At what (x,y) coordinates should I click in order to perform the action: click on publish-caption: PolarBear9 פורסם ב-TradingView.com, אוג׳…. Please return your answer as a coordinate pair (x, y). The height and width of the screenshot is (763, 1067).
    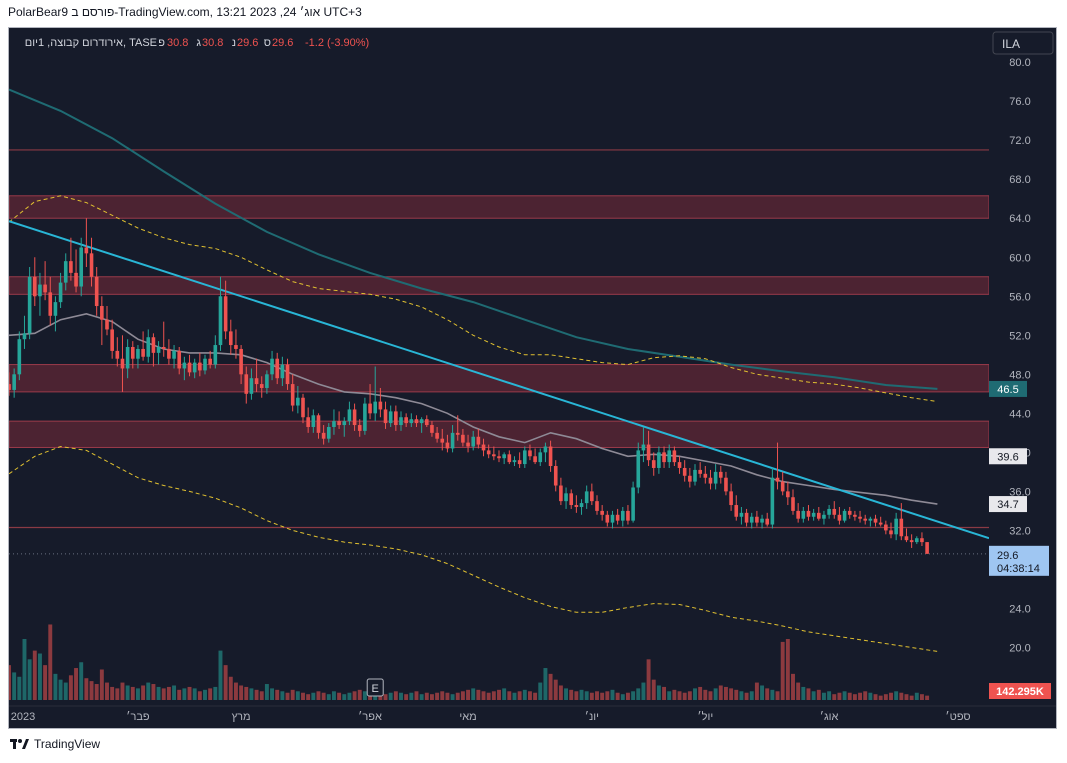
    Looking at the image, I should click on (185, 12).